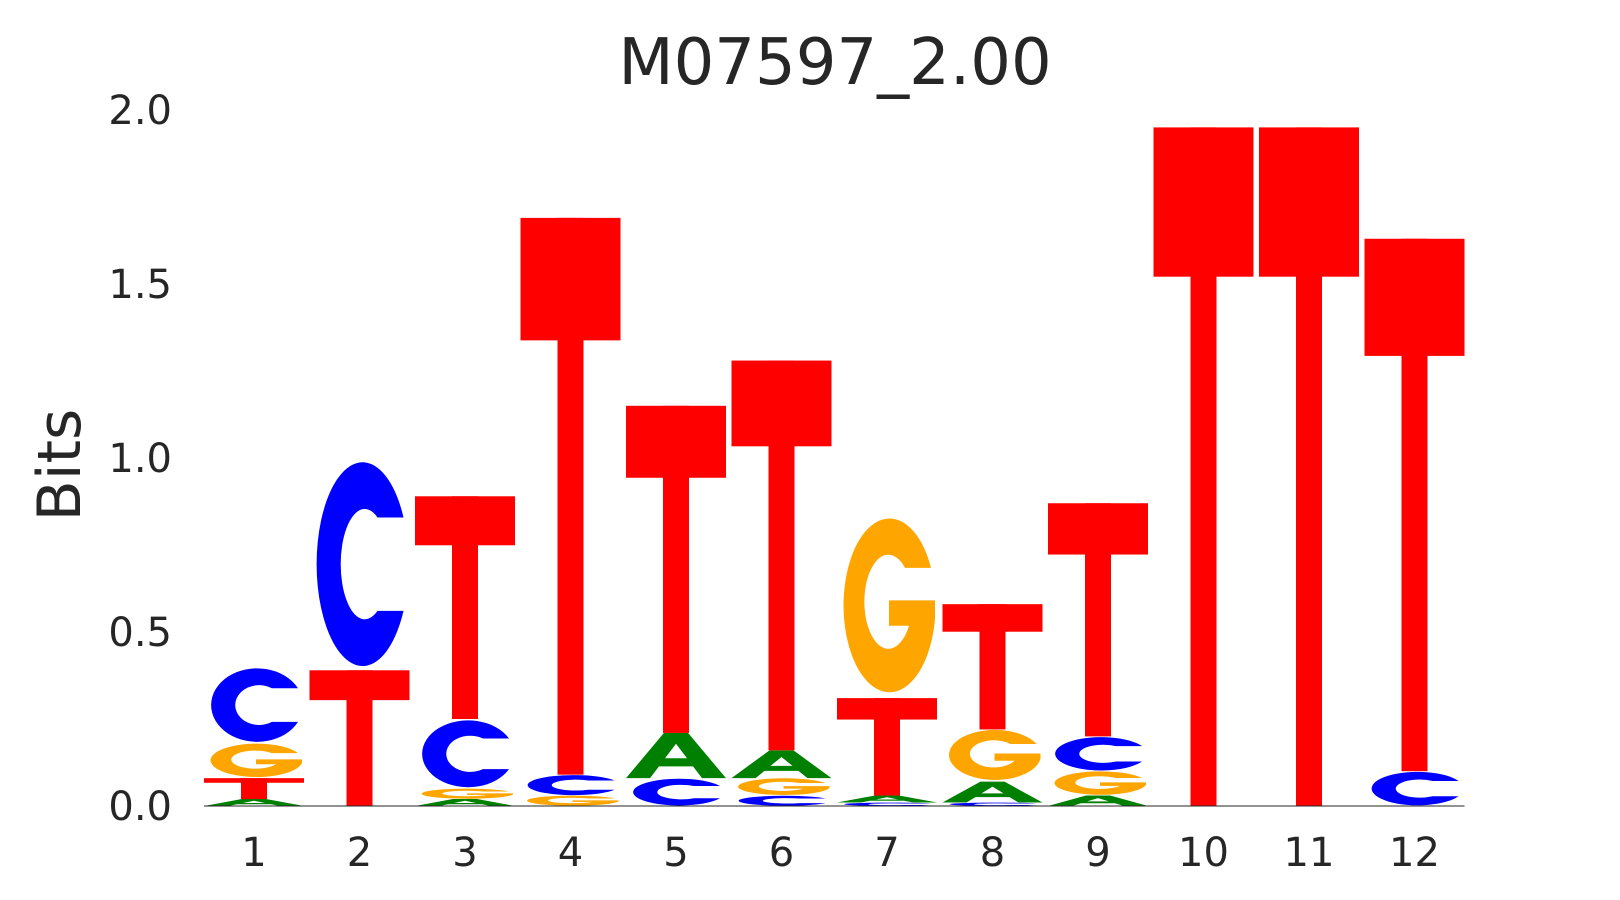  I want to click on x-tick-label: 1, so click(253, 853).